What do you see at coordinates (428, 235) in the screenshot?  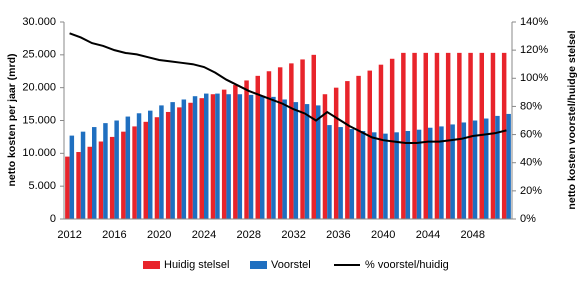 I see `x-tick-label: 2044` at bounding box center [428, 235].